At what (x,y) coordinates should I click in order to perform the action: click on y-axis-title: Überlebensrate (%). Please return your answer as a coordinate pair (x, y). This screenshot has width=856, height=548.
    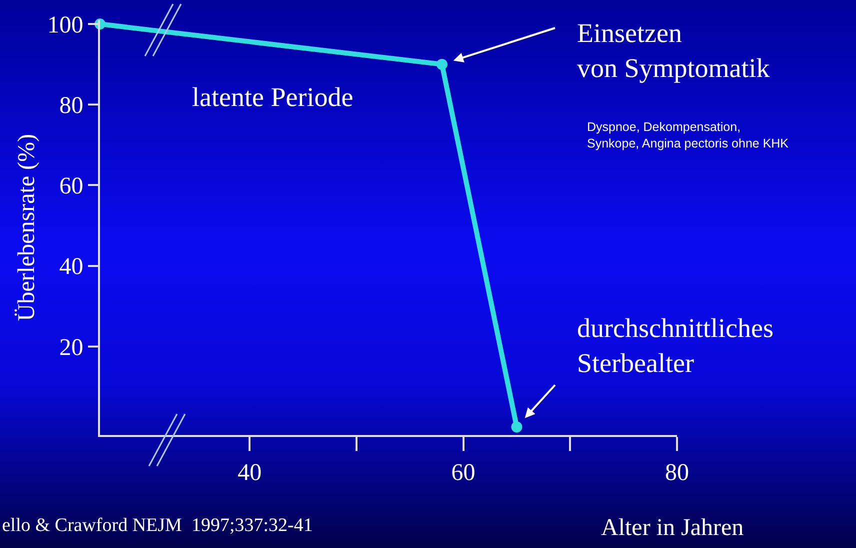
    Looking at the image, I should click on (27, 228).